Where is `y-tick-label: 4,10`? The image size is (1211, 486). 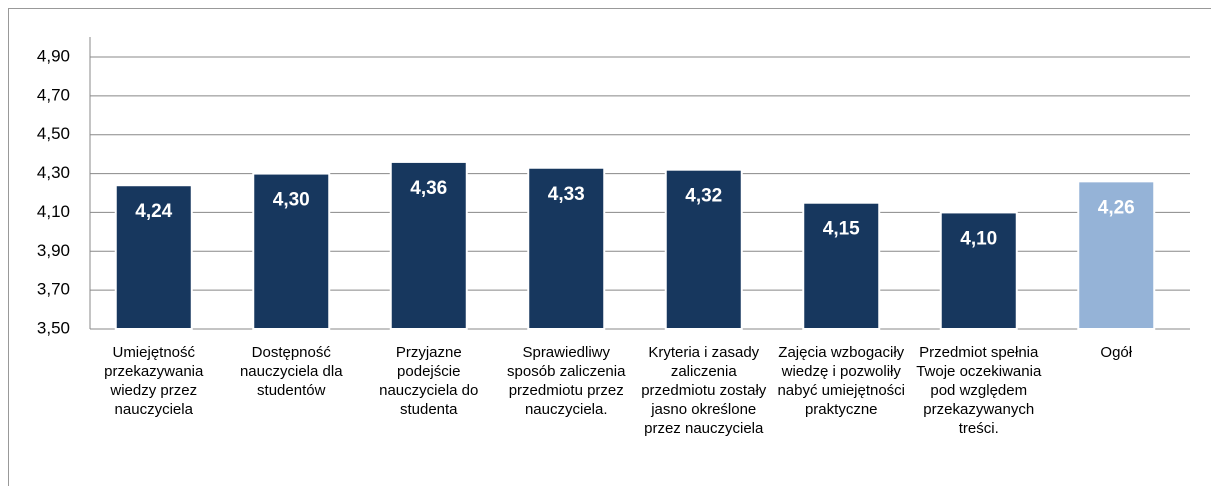
y-tick-label: 4,10 is located at coordinates (53, 211).